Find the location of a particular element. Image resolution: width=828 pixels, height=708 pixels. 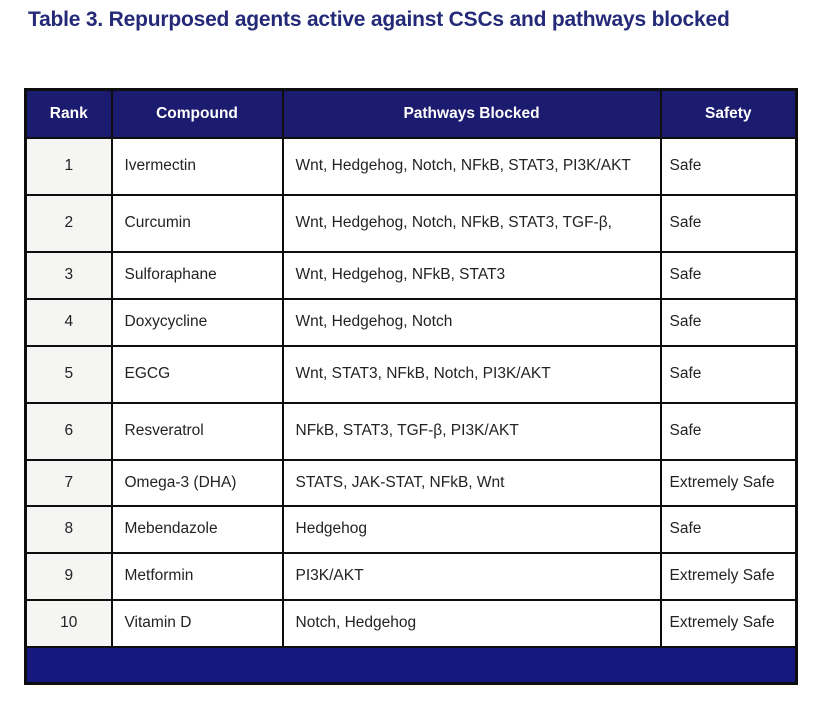

cell-pathways: NFkB, STAT3, TGF-β, PI3K/AKT is located at coordinates (471, 431).